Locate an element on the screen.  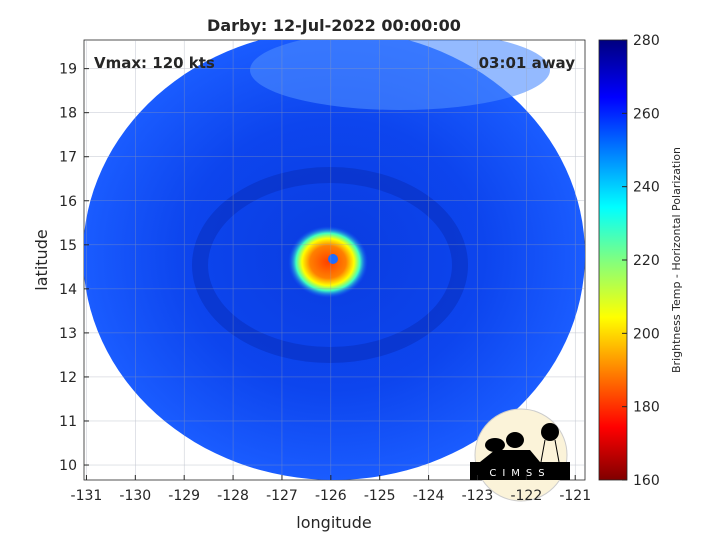
x-tick-label: -126 is located at coordinates (331, 496).